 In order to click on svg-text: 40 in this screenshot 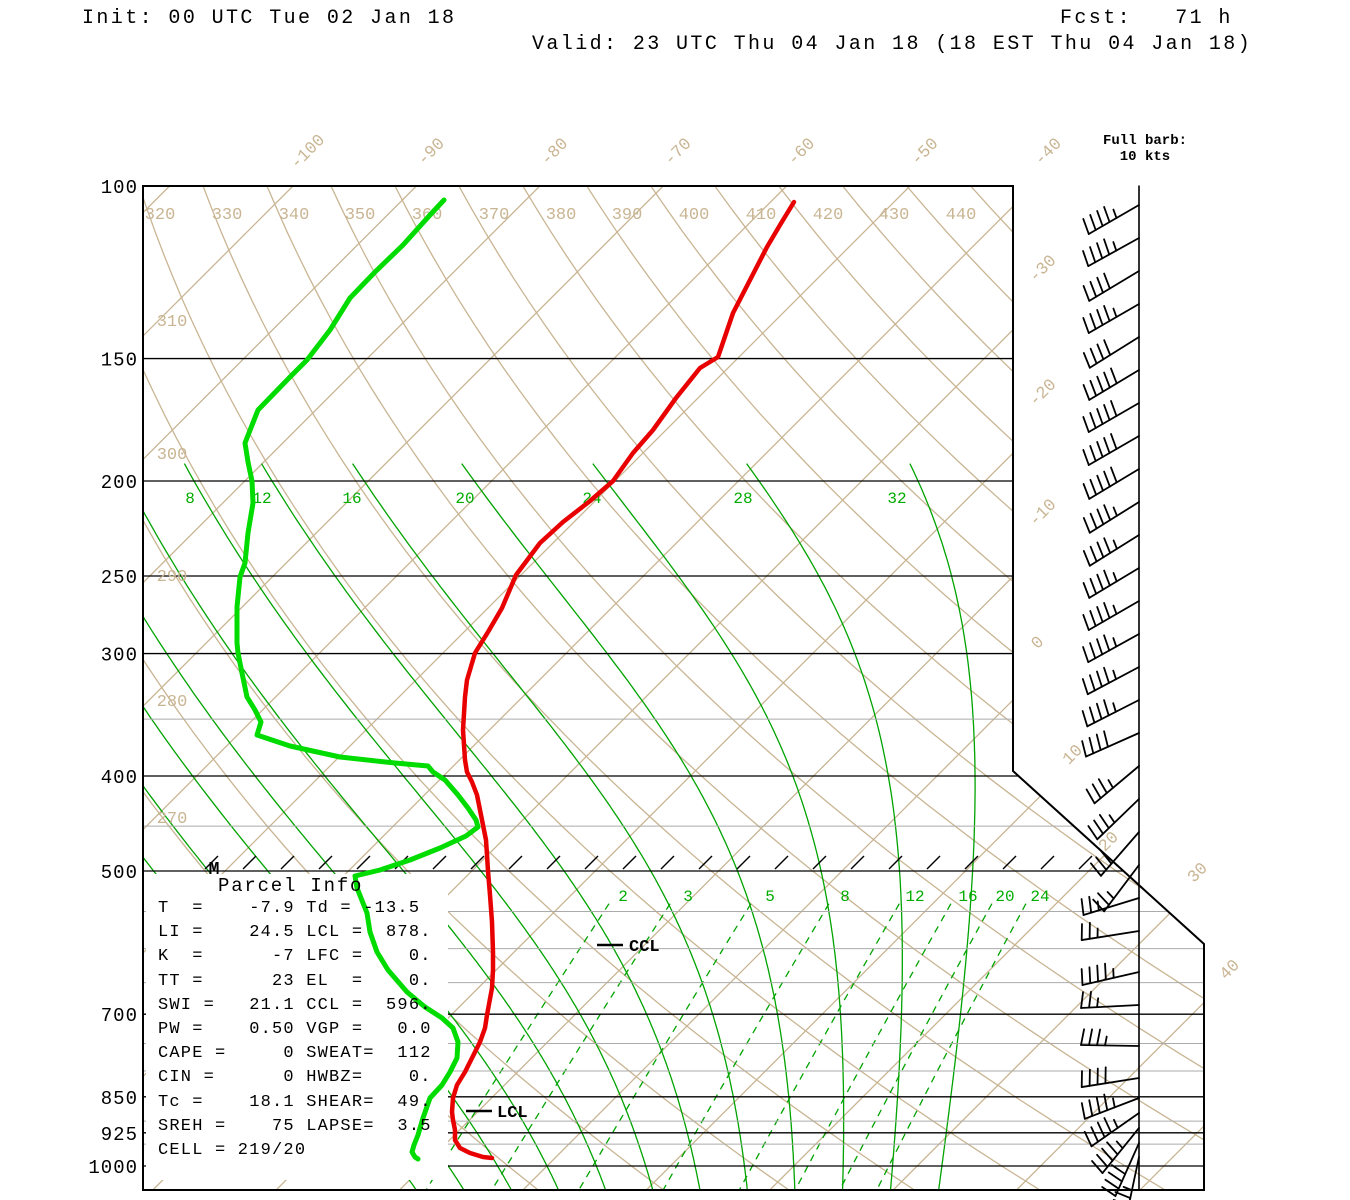, I will do `click(1231, 971)`.